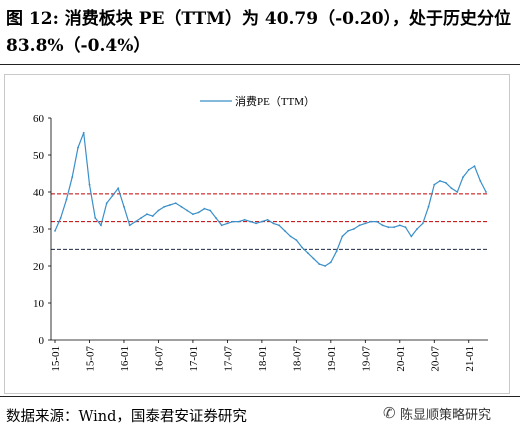 Image resolution: width=520 pixels, height=438 pixels. What do you see at coordinates (56, 359) in the screenshot?
I see `x-tick-label: 15-01` at bounding box center [56, 359].